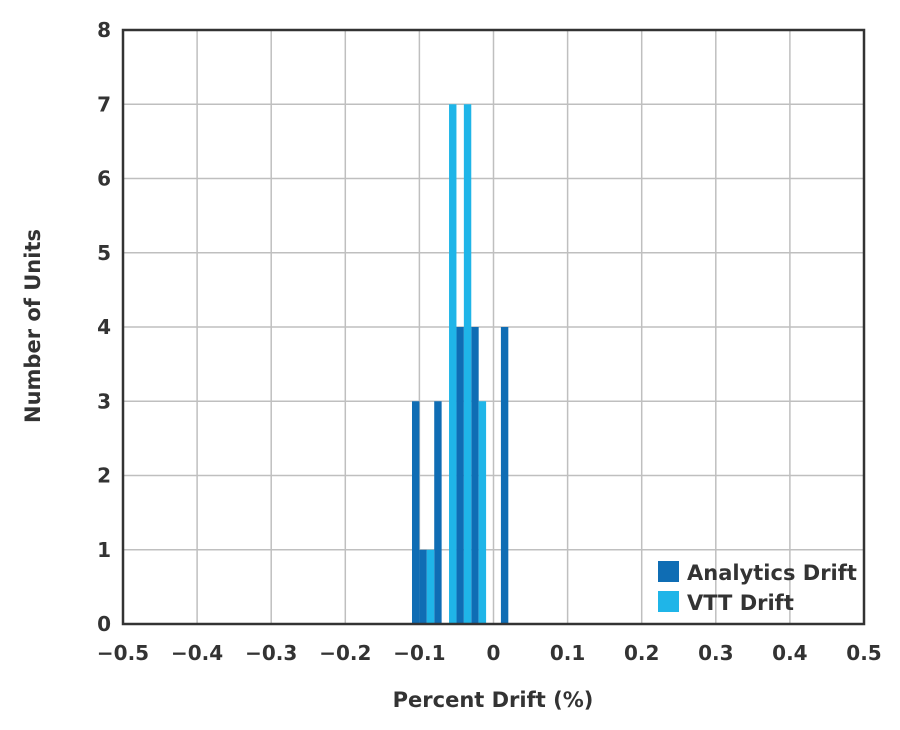 The width and height of the screenshot is (900, 730). Describe the element at coordinates (197, 653) in the screenshot. I see `x-tick-label: −0.4` at that location.